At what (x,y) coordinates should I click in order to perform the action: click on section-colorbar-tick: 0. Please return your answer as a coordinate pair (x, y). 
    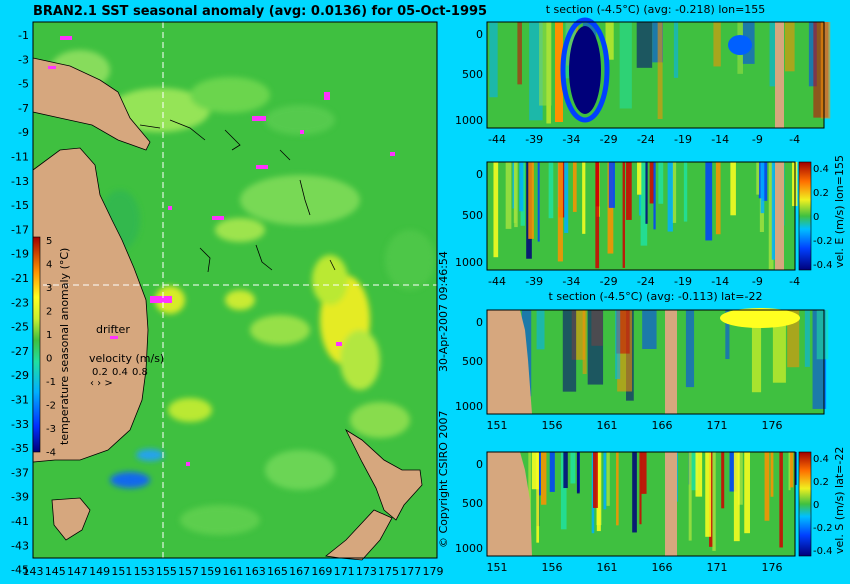
    Looking at the image, I should click on (816, 505).